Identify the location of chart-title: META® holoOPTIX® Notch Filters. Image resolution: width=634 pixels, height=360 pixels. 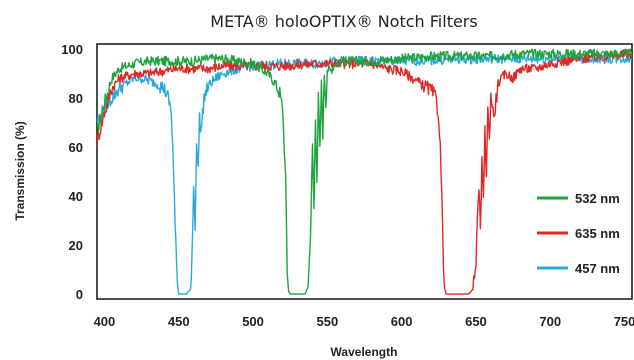
(343, 21).